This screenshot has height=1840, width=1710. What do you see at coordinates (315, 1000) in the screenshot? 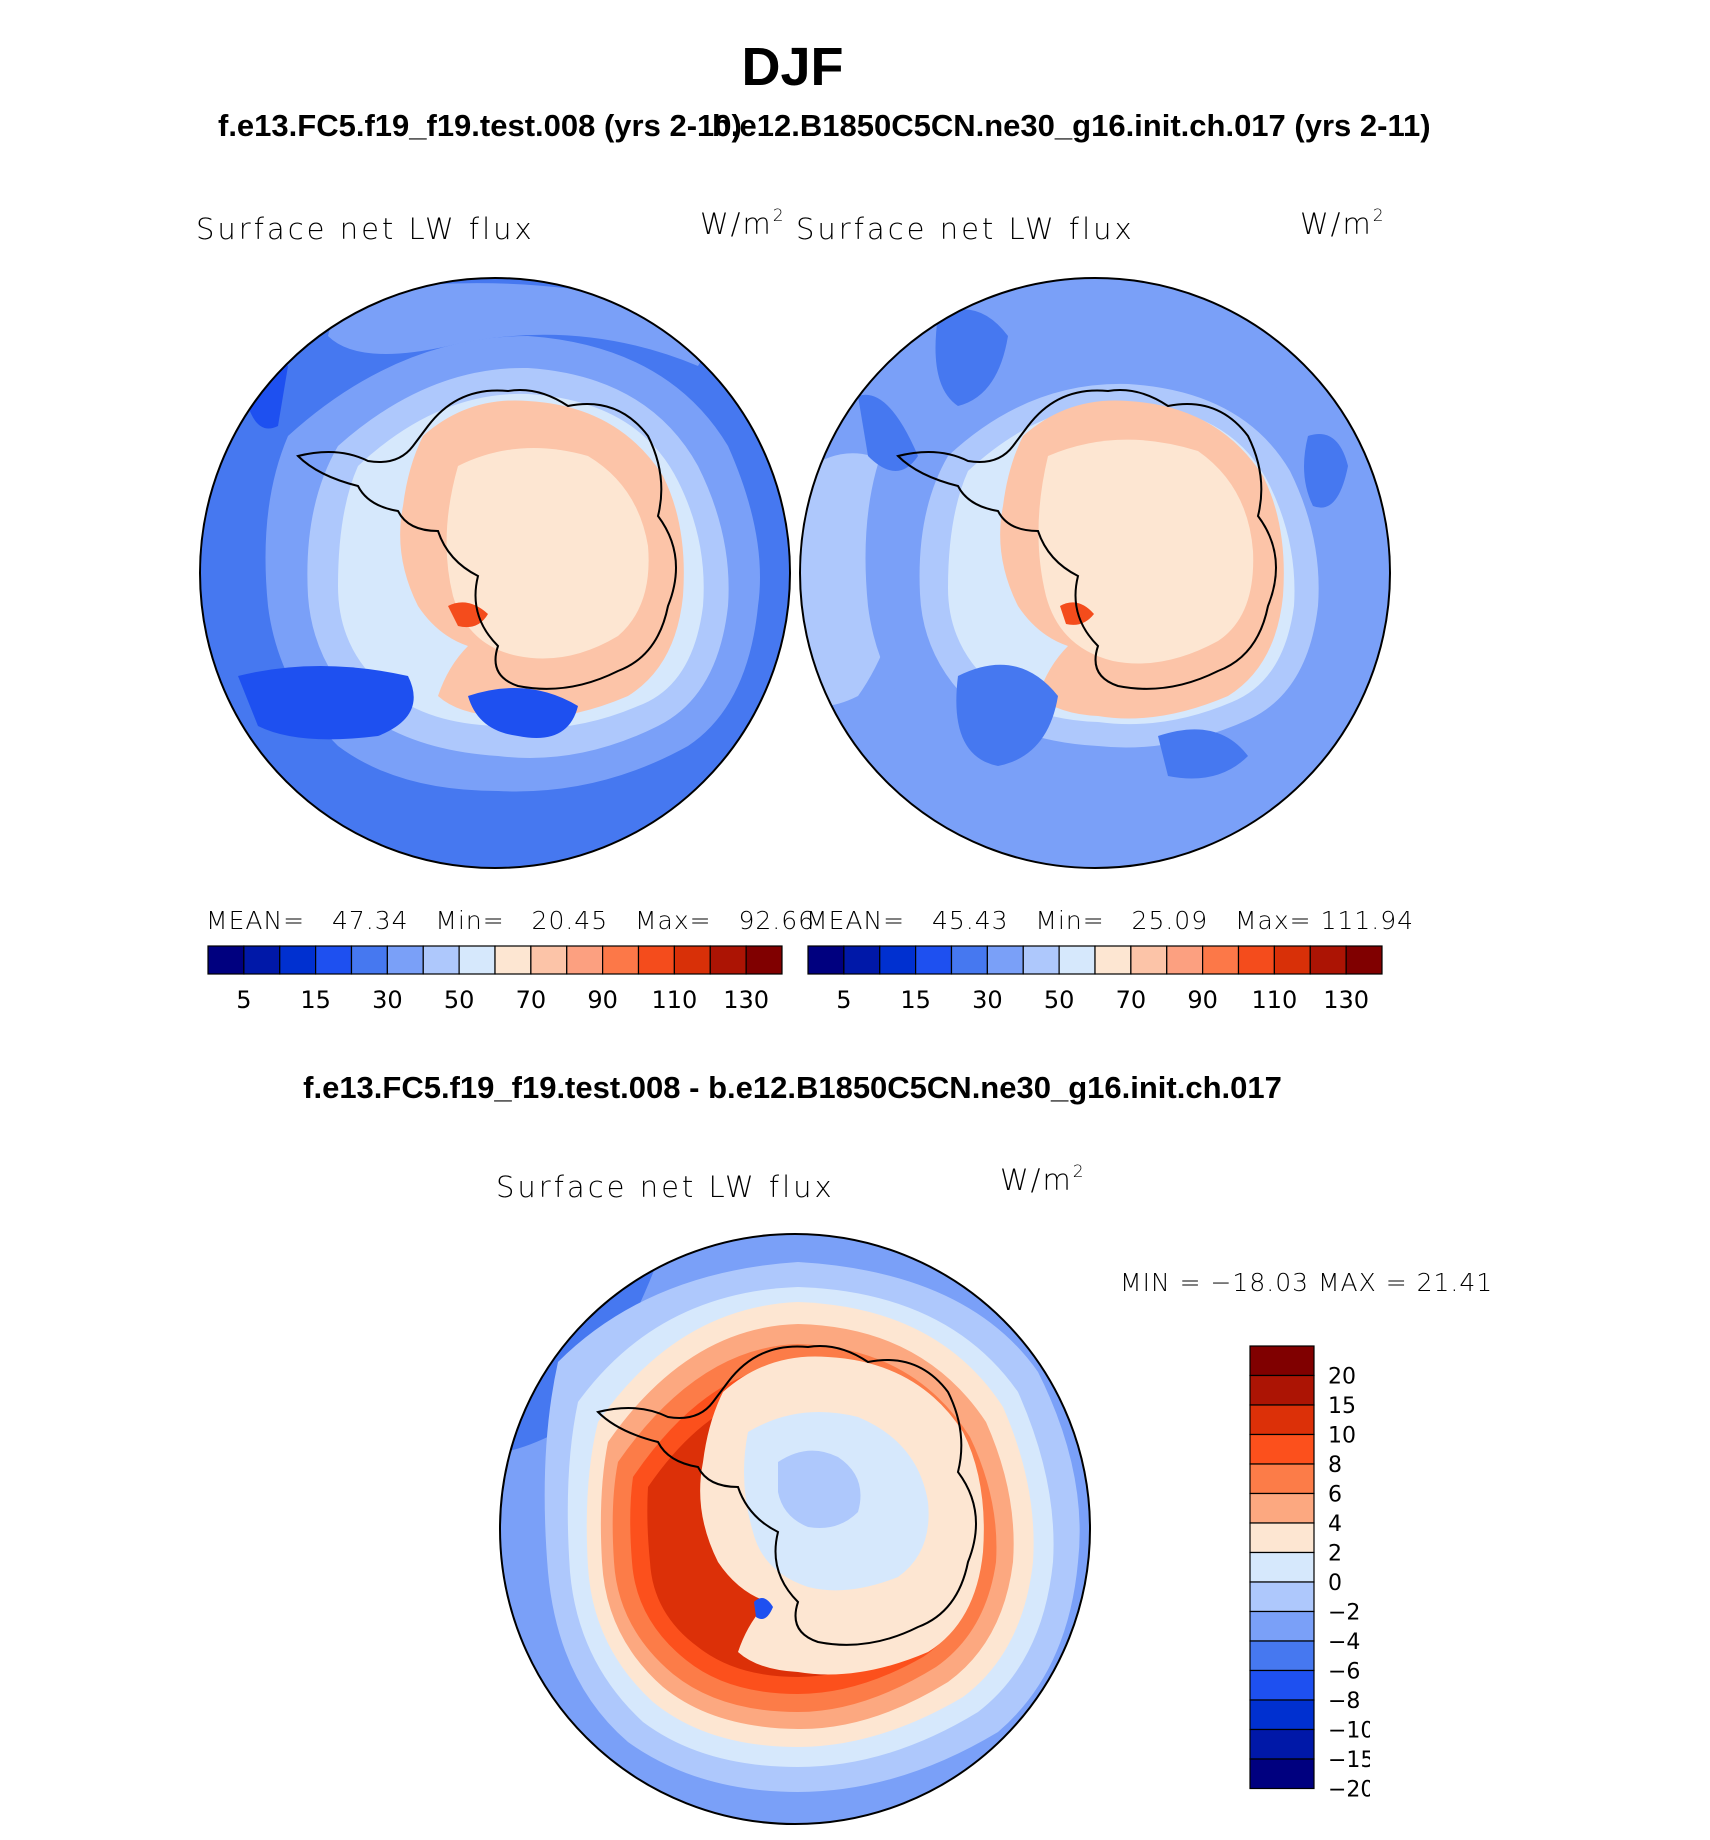
I see `colorbar1-label-1: 15` at bounding box center [315, 1000].